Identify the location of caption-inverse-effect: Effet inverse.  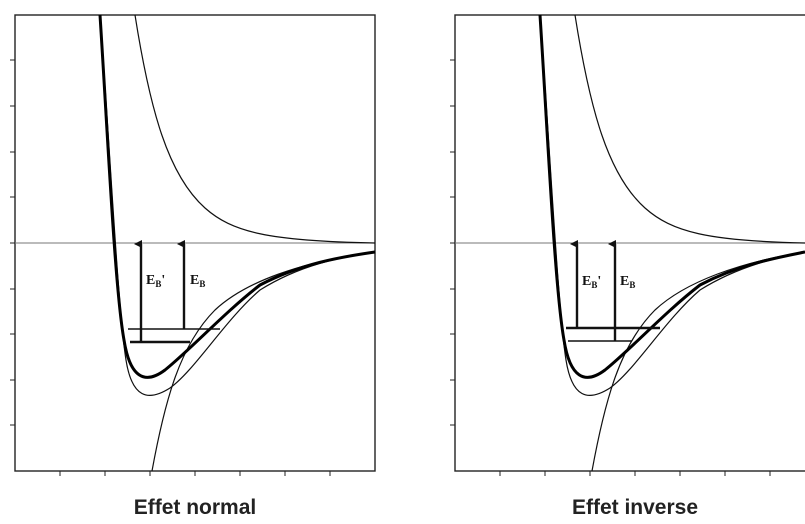
(635, 507).